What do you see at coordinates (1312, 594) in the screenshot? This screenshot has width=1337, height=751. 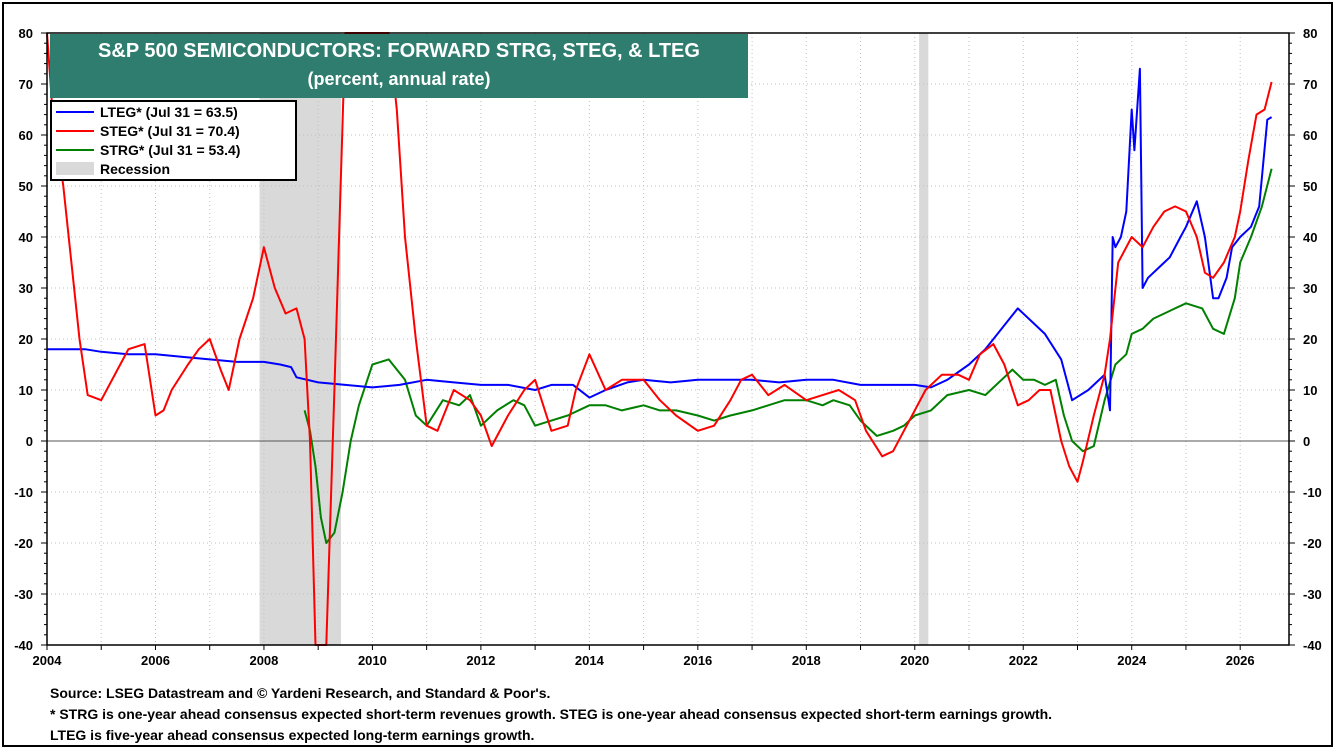 I see `y-tick-label-right--30: -30` at bounding box center [1312, 594].